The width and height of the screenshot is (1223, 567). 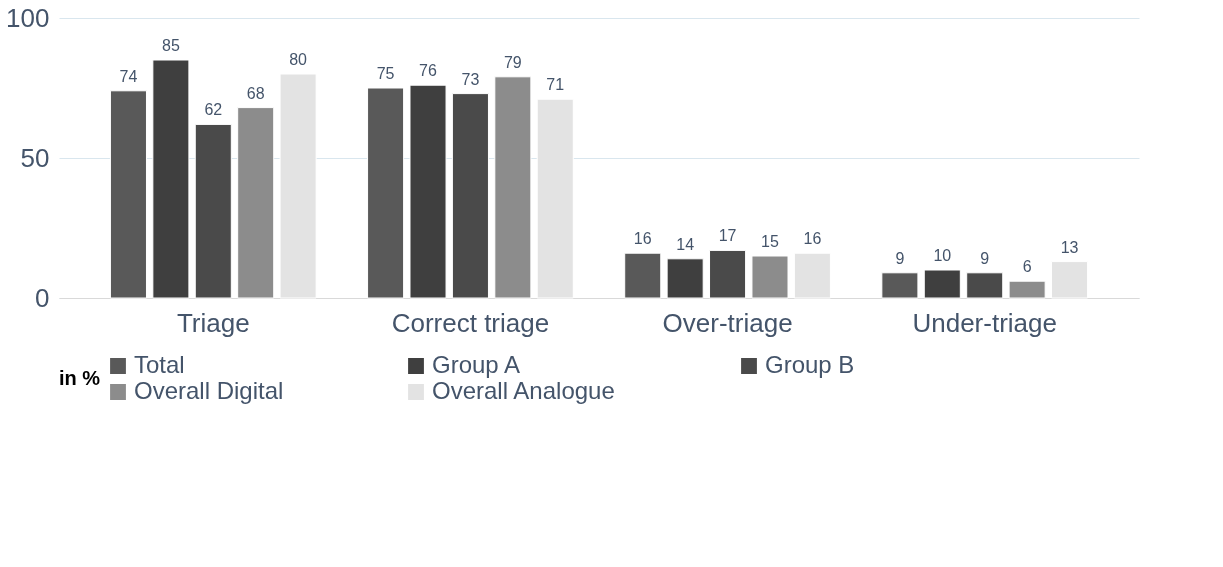 I want to click on data-label: 85, so click(x=170, y=45).